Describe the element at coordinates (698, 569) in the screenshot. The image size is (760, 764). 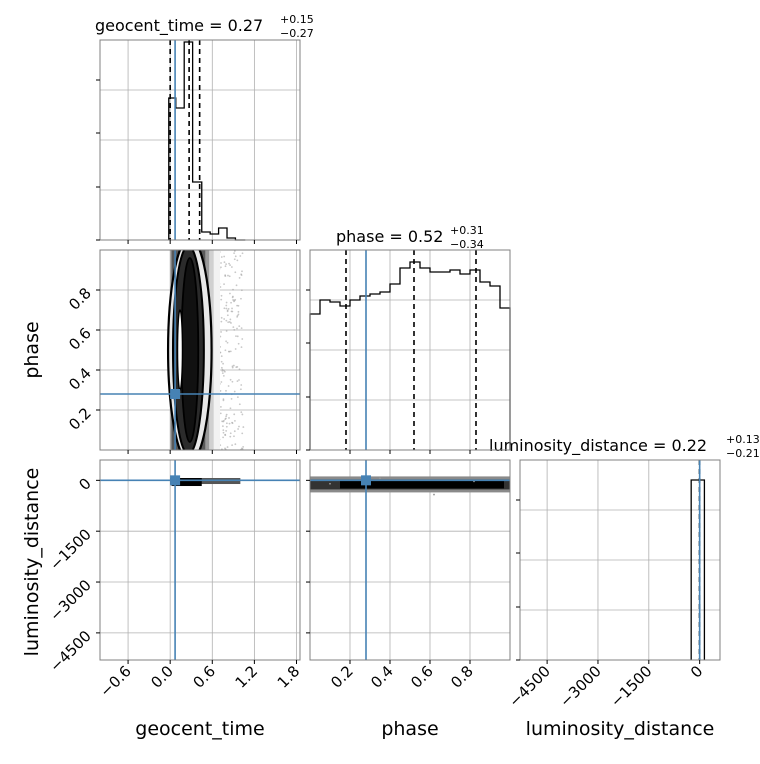
I see `luminosity-distance-hist` at that location.